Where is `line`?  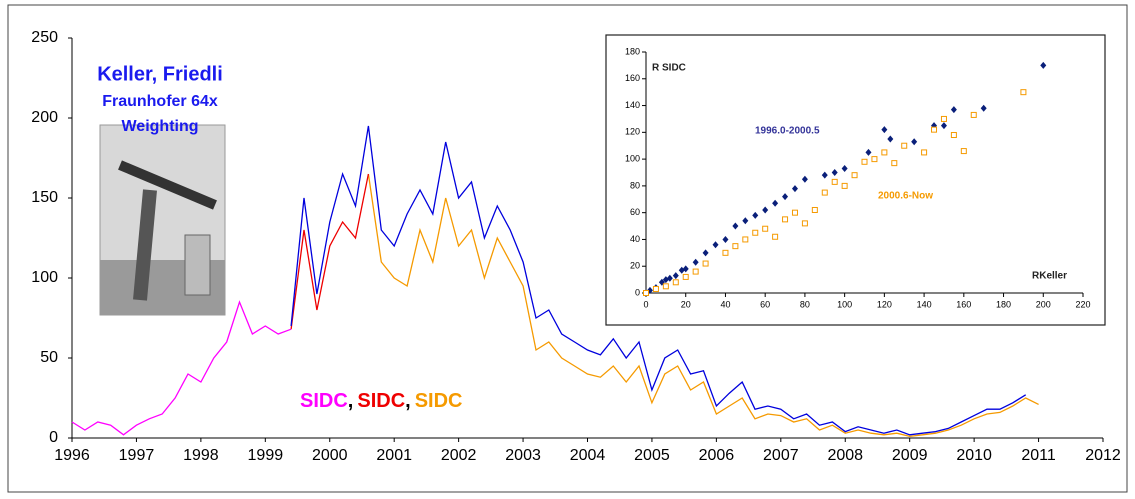
line is located at coordinates (330, 251).